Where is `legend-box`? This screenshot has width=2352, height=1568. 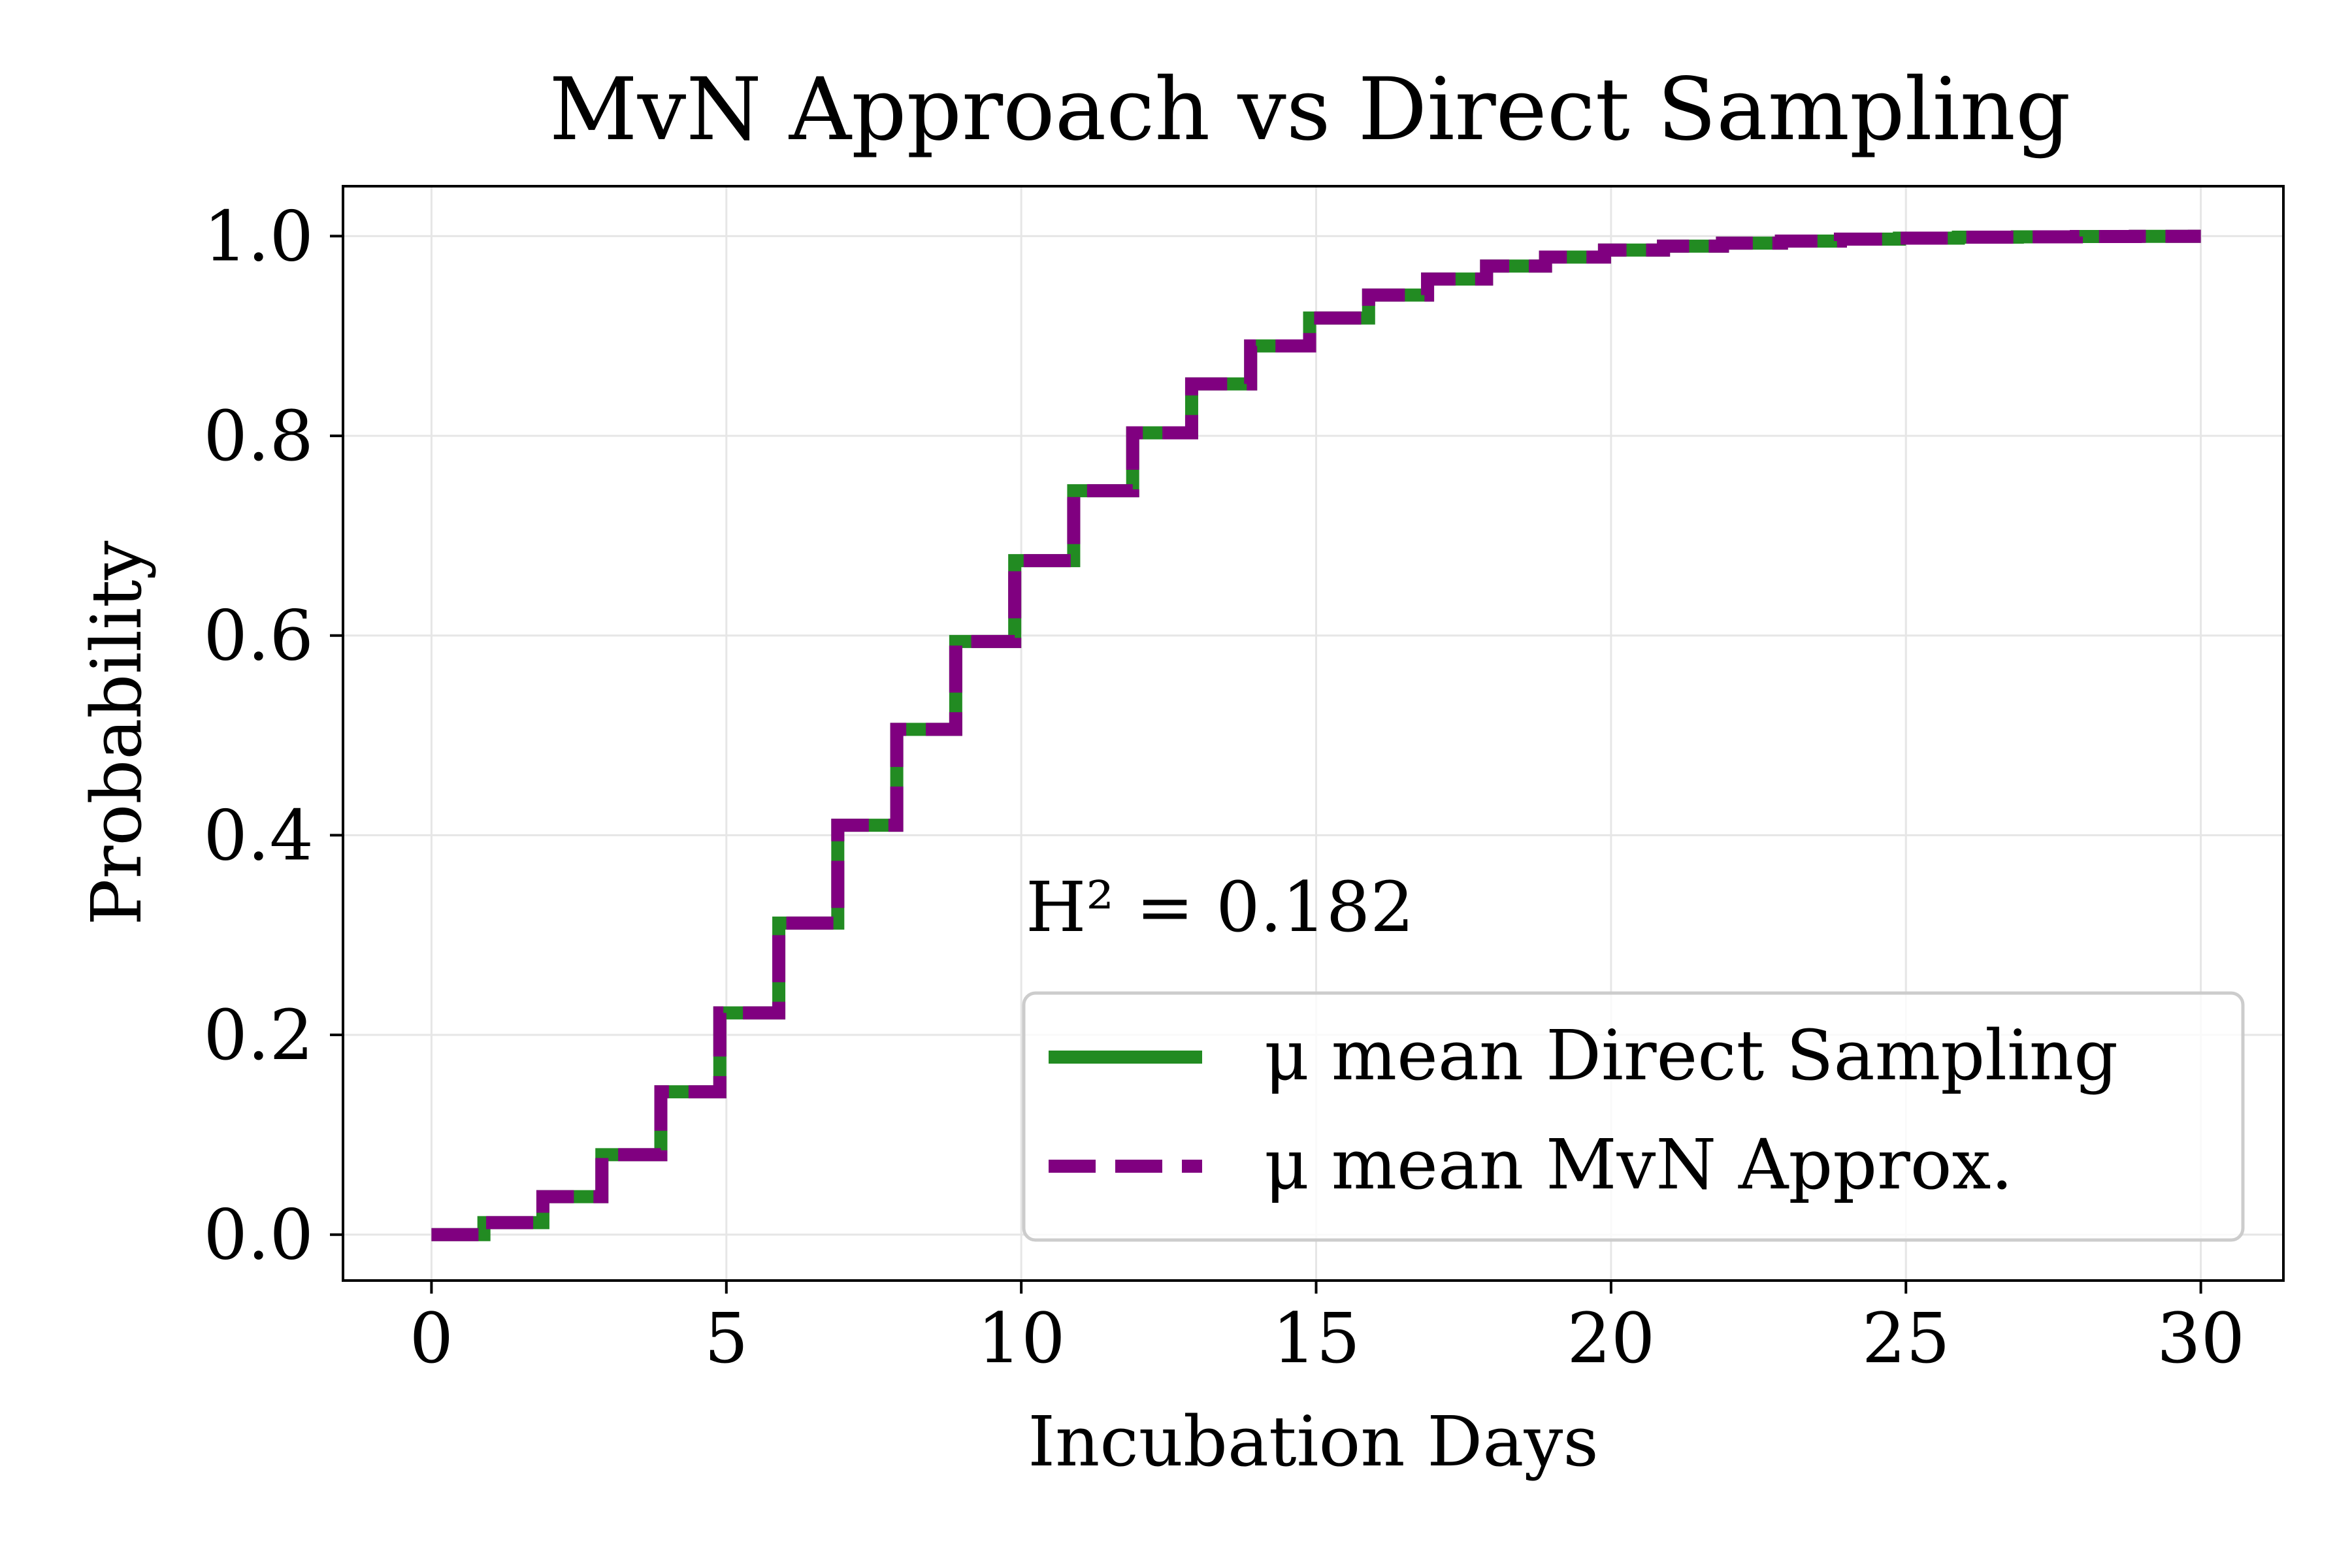
legend-box is located at coordinates (1633, 1116).